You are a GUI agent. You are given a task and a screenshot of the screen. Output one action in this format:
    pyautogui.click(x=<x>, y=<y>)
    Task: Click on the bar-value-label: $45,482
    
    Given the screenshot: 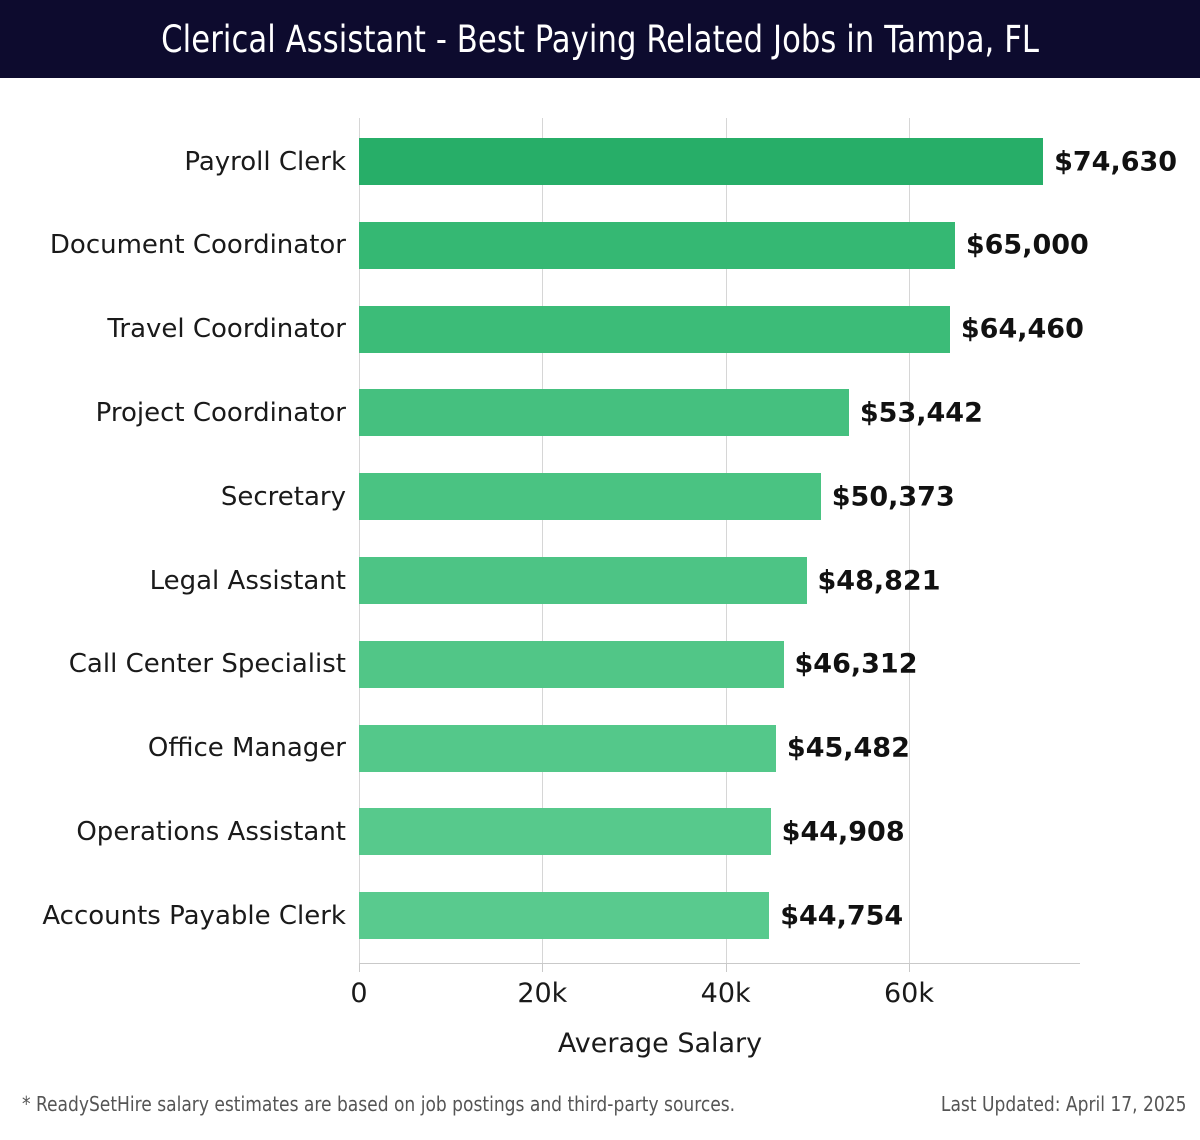 What is the action you would take?
    pyautogui.click(x=848, y=748)
    